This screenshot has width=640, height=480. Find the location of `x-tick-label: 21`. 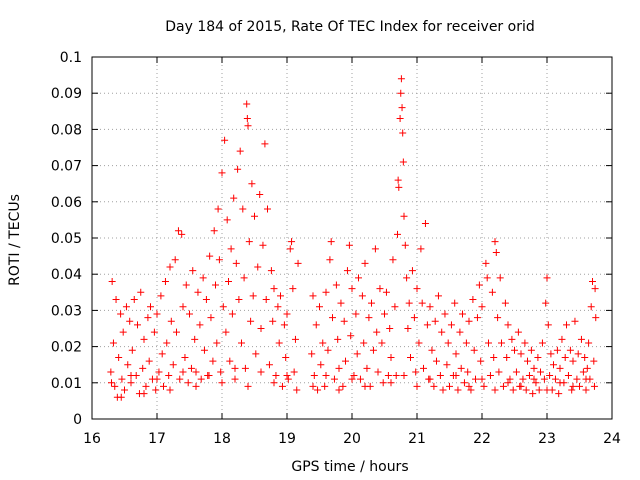

x-tick-label: 21 is located at coordinates (417, 439).